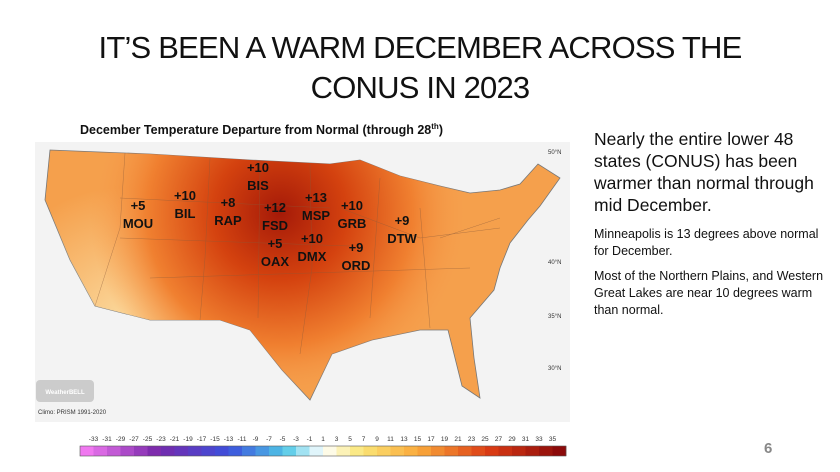  What do you see at coordinates (526, 439) in the screenshot?
I see `colorbar-tick-label: 31` at bounding box center [526, 439].